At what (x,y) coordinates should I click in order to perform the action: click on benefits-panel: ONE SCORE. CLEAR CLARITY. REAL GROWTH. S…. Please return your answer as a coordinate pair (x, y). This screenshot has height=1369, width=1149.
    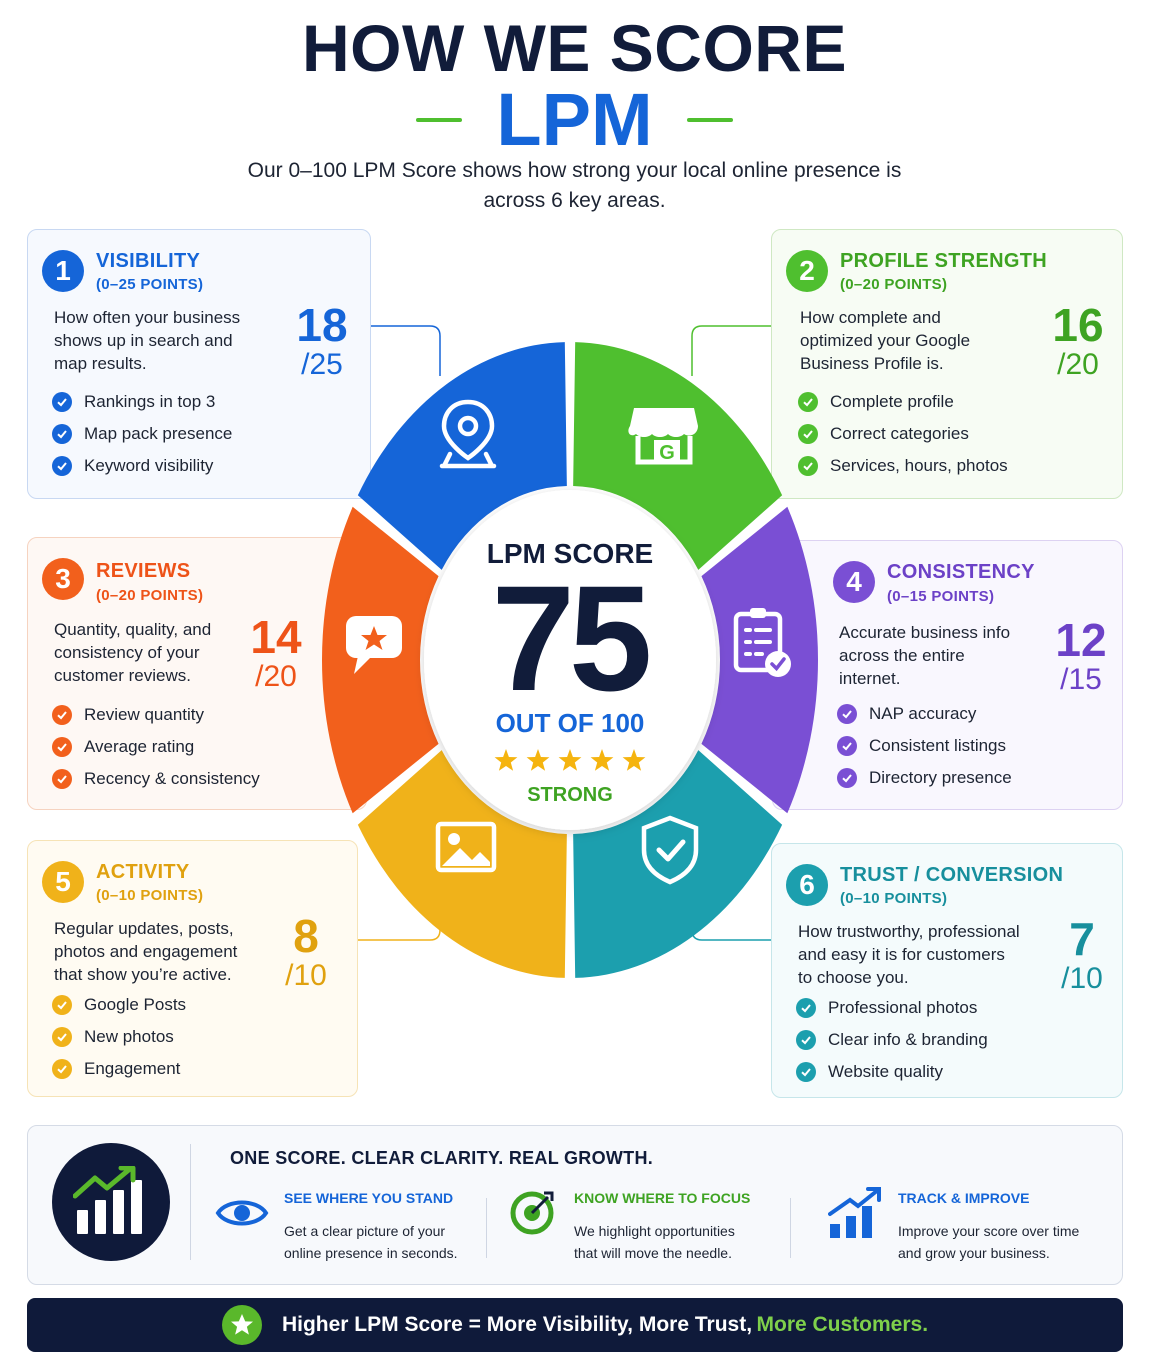
    Looking at the image, I should click on (575, 1205).